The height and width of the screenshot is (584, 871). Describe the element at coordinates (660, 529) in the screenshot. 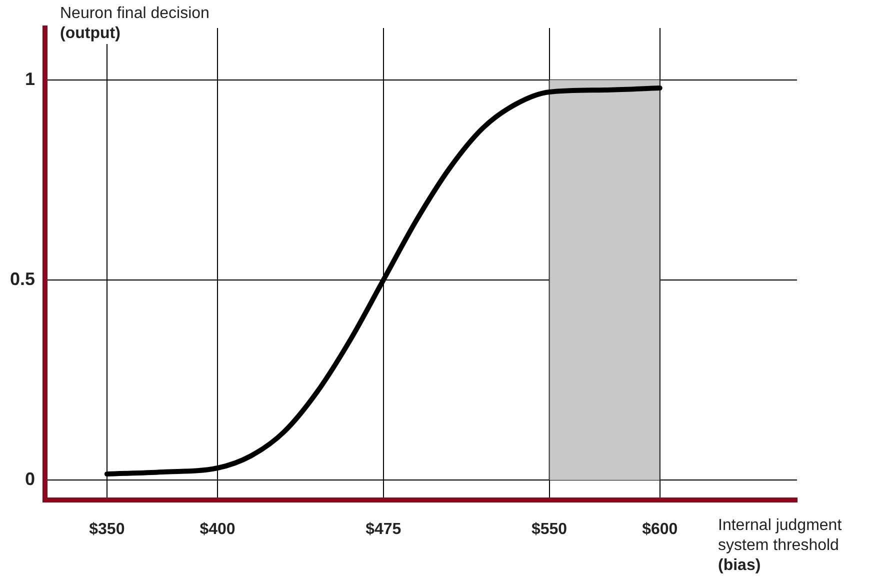

I see `x-tick-label: $600` at that location.